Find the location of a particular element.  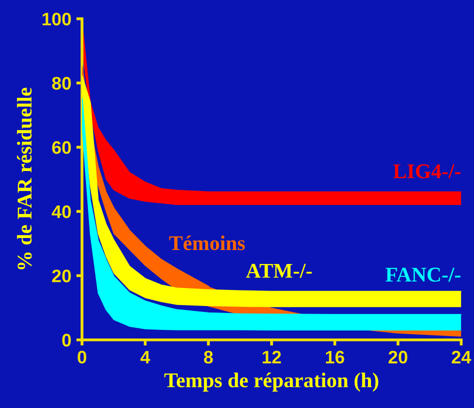

y-tick-label: 0 is located at coordinates (66, 340).